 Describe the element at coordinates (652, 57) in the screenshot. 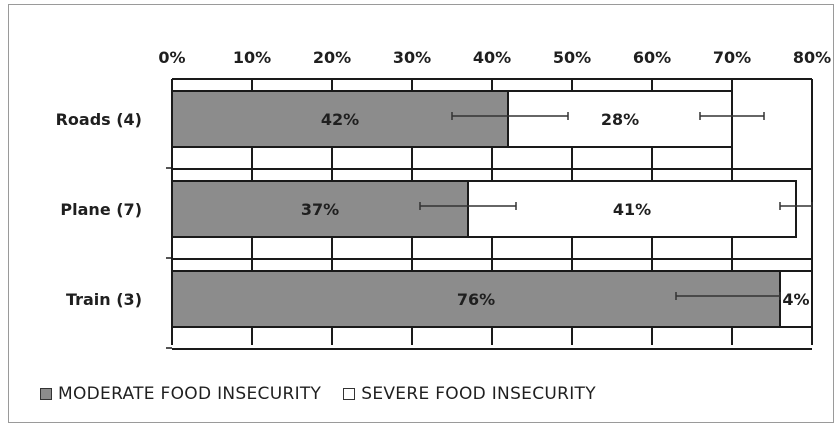

I see `x-tick-label: 60%` at that location.